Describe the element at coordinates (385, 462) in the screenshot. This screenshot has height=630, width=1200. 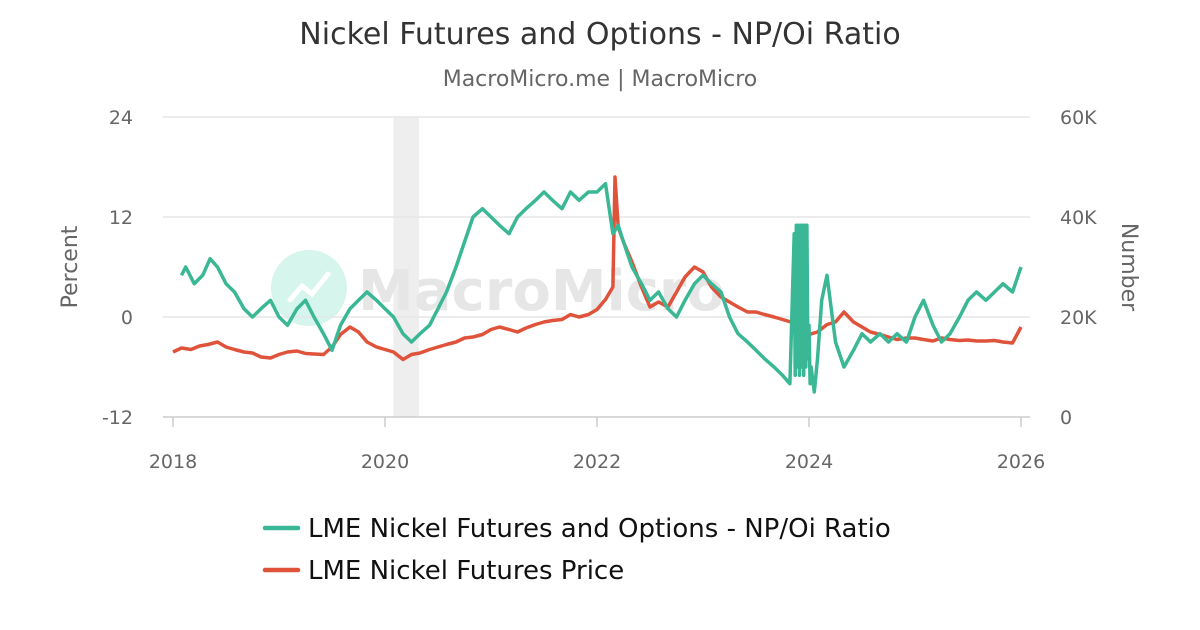
I see `x-tick-label: 2020` at that location.